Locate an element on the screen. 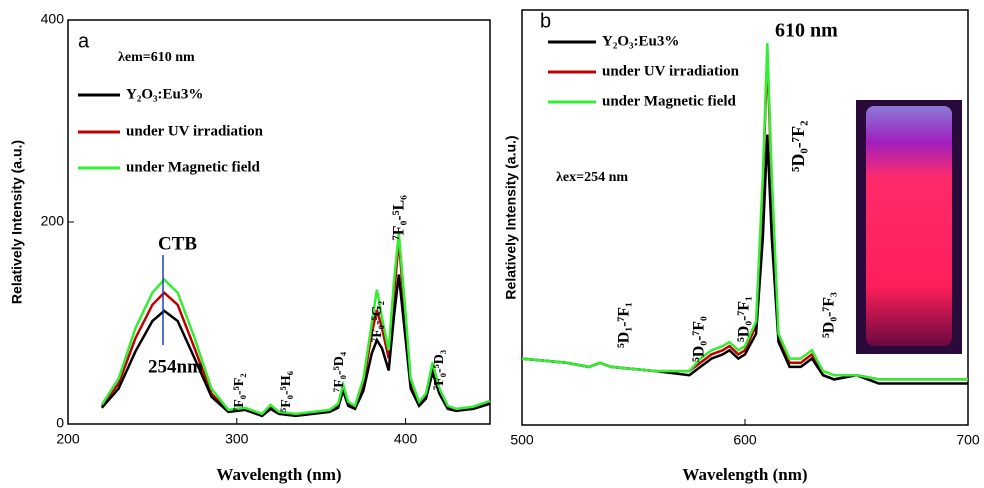 The height and width of the screenshot is (488, 984). annotation: CTB is located at coordinates (177, 243).